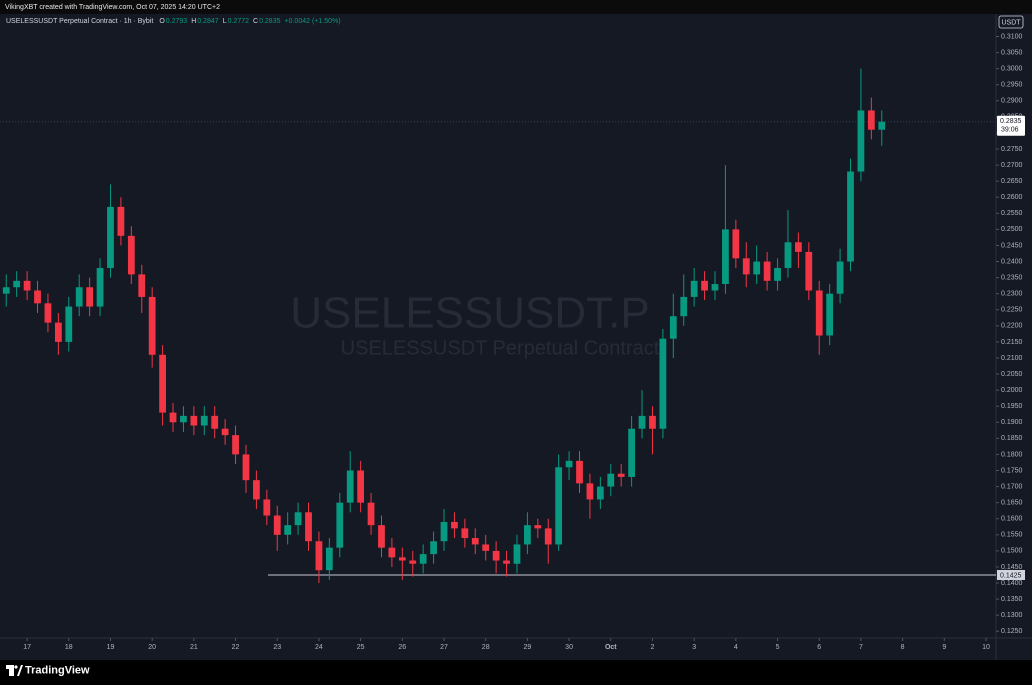  What do you see at coordinates (516, 7) in the screenshot?
I see `top-bar` at bounding box center [516, 7].